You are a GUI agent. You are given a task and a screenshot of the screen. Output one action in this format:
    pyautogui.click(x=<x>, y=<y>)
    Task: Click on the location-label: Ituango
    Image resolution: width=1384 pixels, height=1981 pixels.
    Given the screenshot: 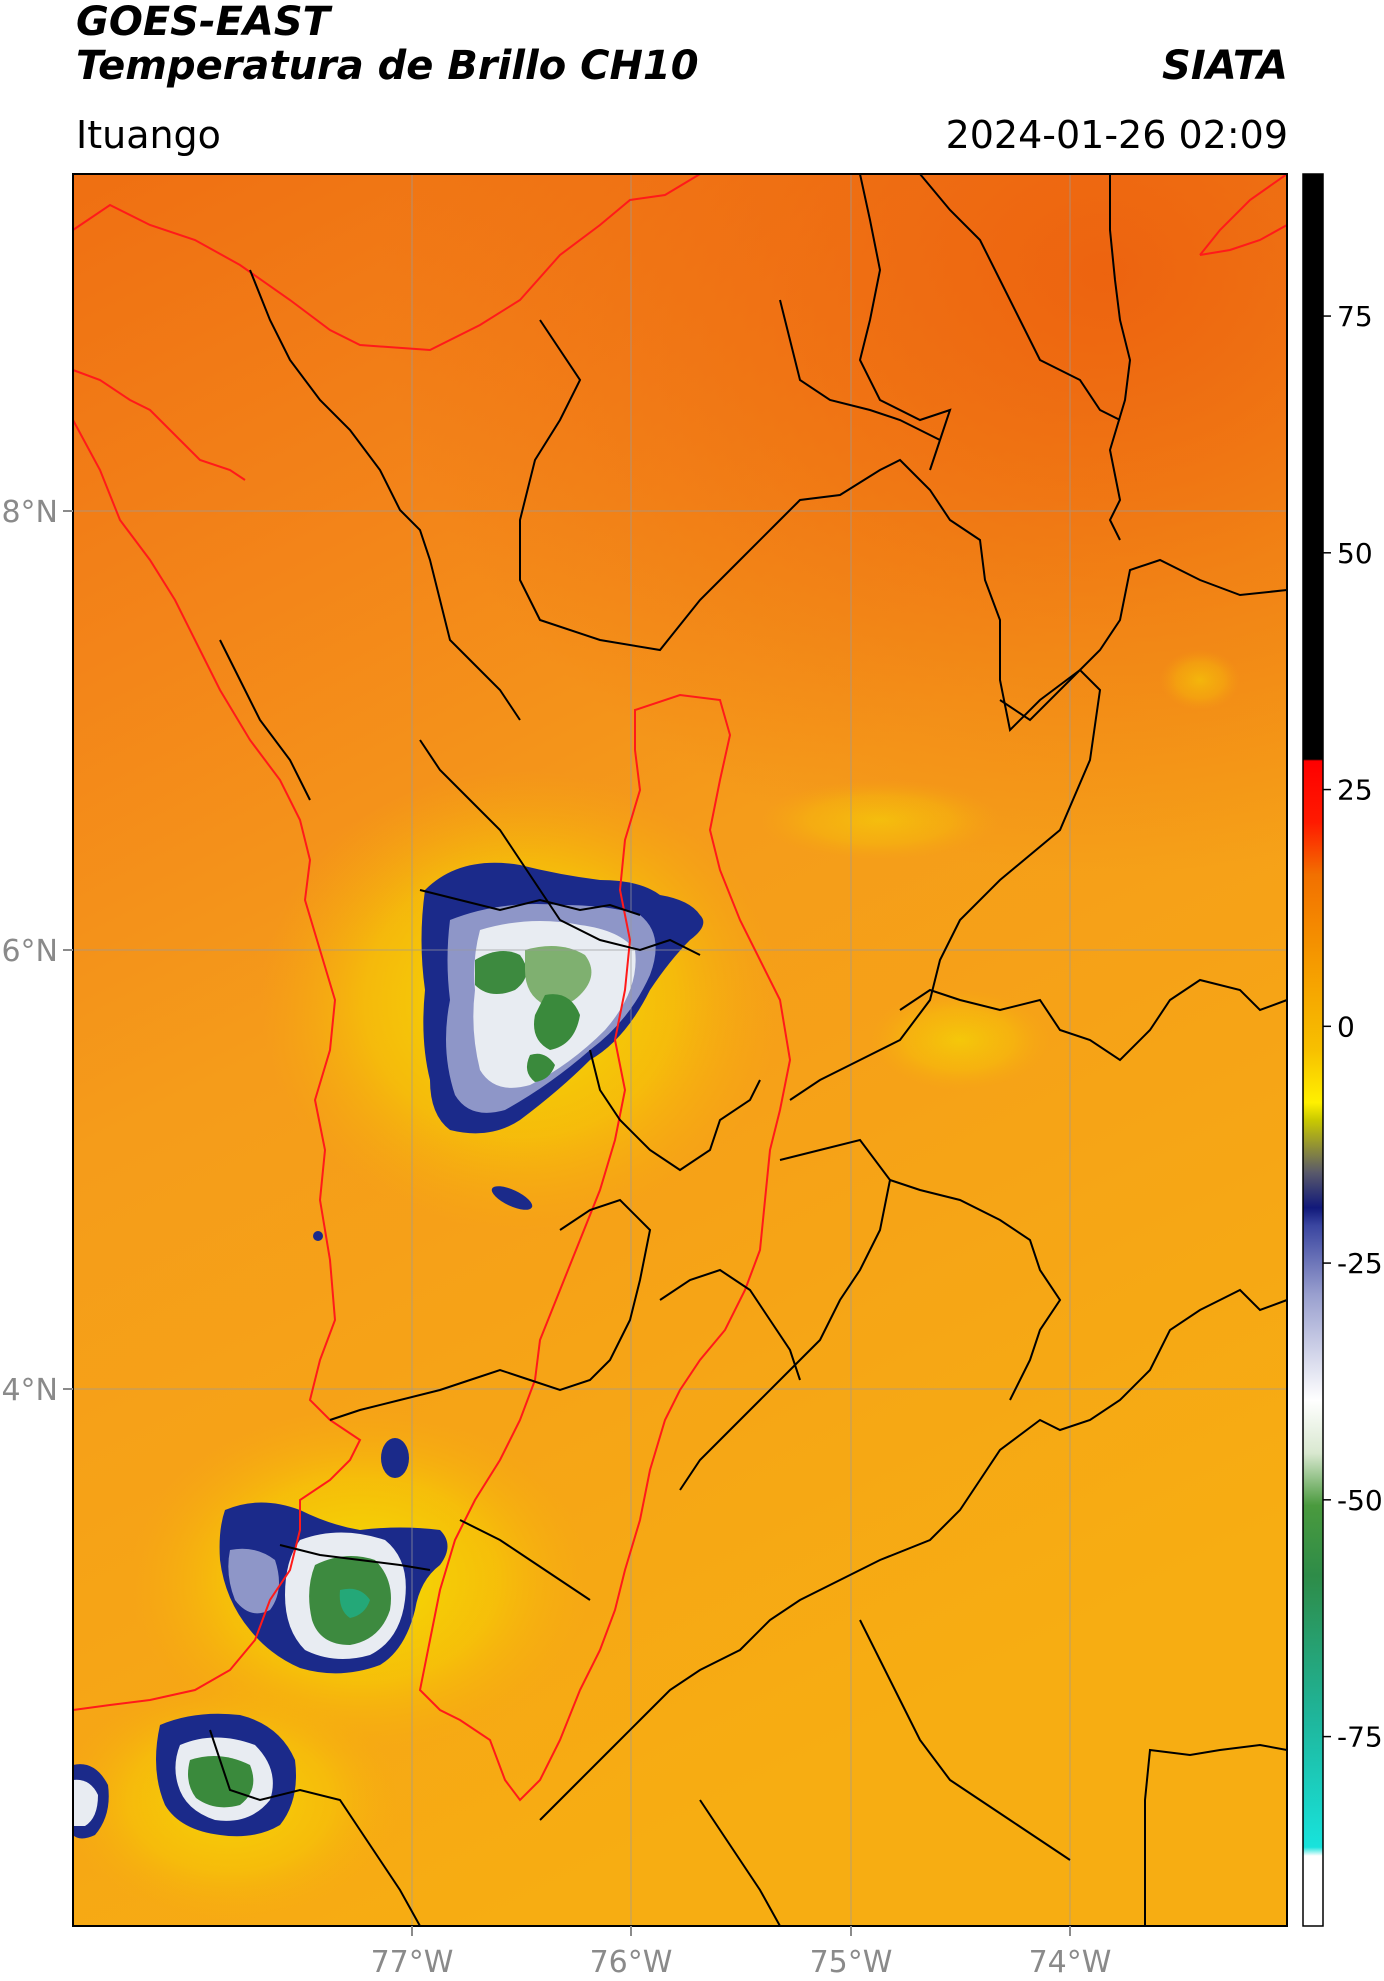 What is the action you would take?
    pyautogui.click(x=148, y=135)
    